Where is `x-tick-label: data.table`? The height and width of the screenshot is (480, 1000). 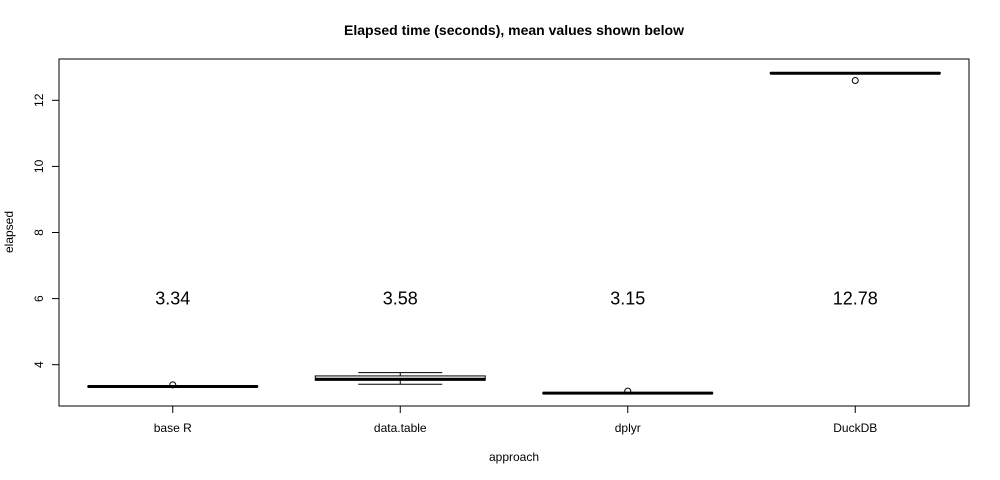
x-tick-label: data.table is located at coordinates (400, 428).